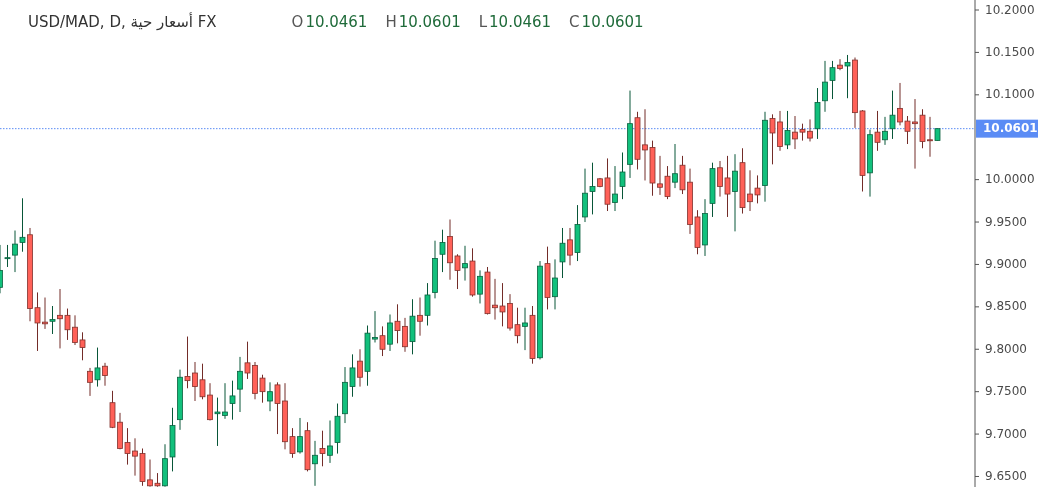 The image size is (1038, 487). What do you see at coordinates (1010, 9) in the screenshot?
I see `y-tick-label: 10.2000` at bounding box center [1010, 9].